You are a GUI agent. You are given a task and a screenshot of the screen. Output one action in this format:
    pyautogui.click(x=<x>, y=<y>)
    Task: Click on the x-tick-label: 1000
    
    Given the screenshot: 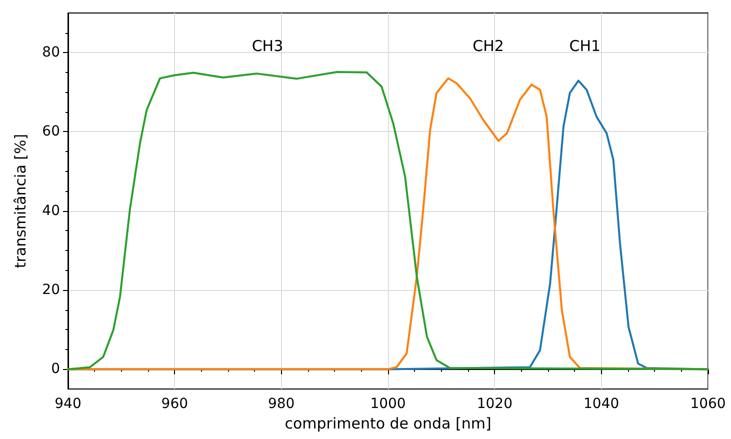 What is the action you would take?
    pyautogui.click(x=388, y=404)
    